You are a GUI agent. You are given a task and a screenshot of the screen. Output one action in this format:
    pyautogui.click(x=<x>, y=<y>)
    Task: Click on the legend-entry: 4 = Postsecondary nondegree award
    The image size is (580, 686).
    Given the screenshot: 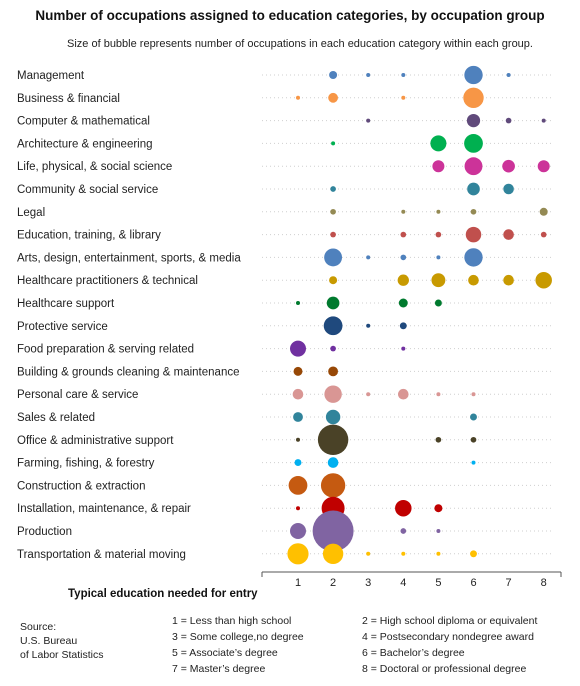 What is the action you would take?
    pyautogui.click(x=448, y=637)
    